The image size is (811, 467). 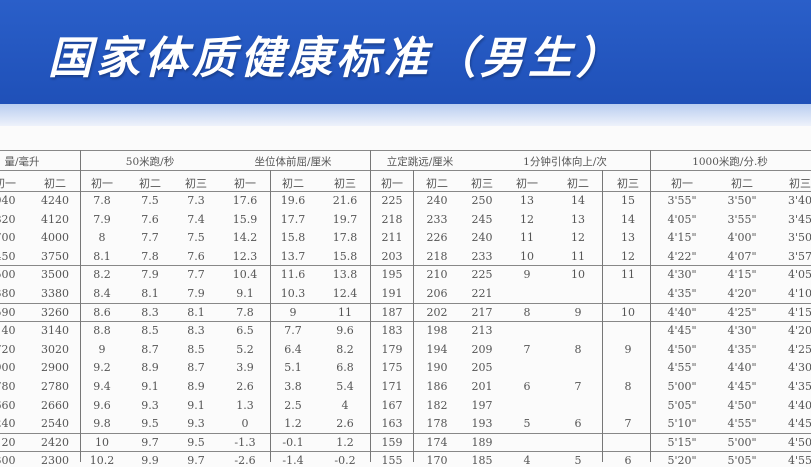 What do you see at coordinates (245, 200) in the screenshot?
I see `table-cell: 17.6` at bounding box center [245, 200].